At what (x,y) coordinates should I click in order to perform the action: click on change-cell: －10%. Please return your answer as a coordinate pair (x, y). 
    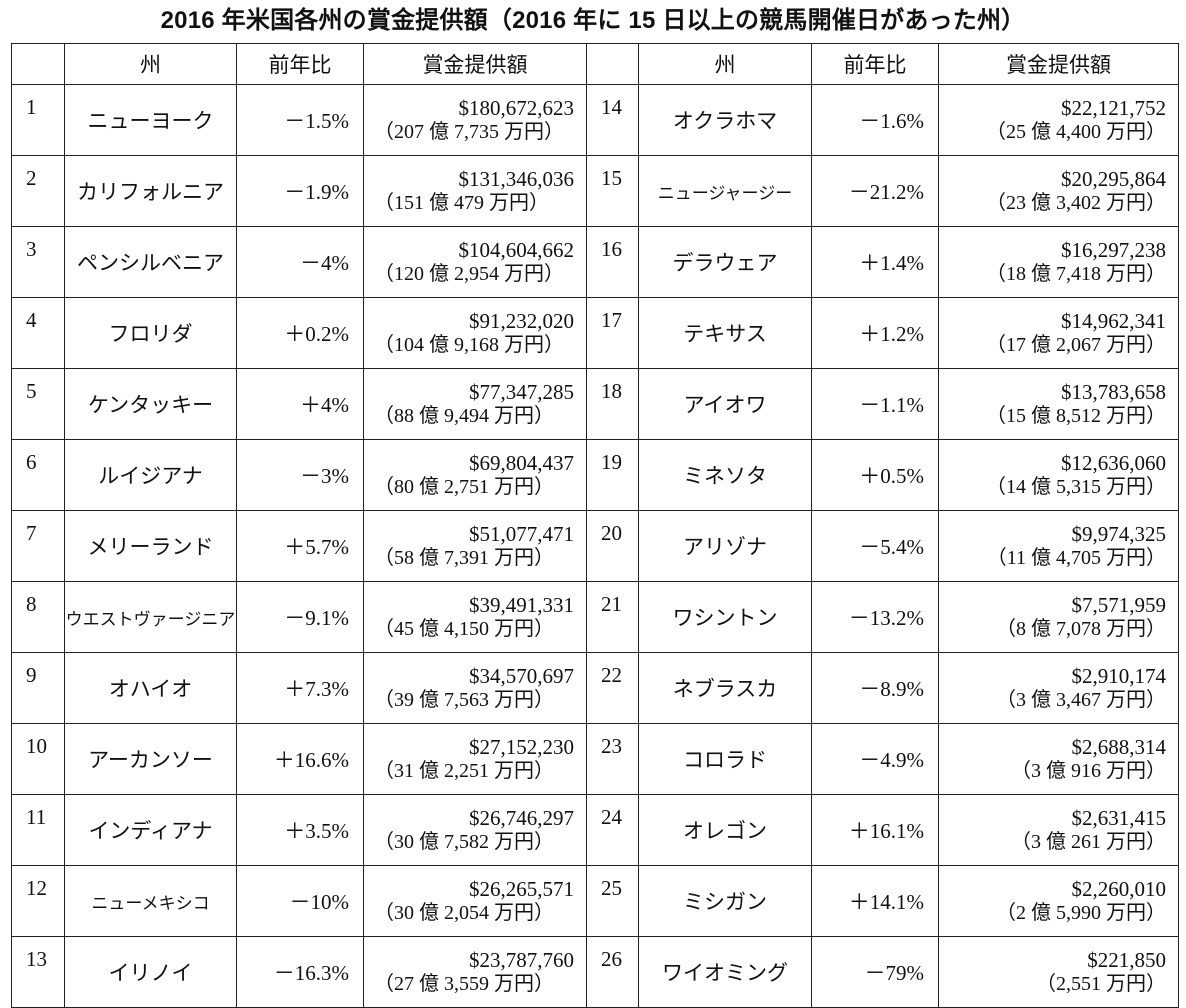
    Looking at the image, I should click on (300, 901).